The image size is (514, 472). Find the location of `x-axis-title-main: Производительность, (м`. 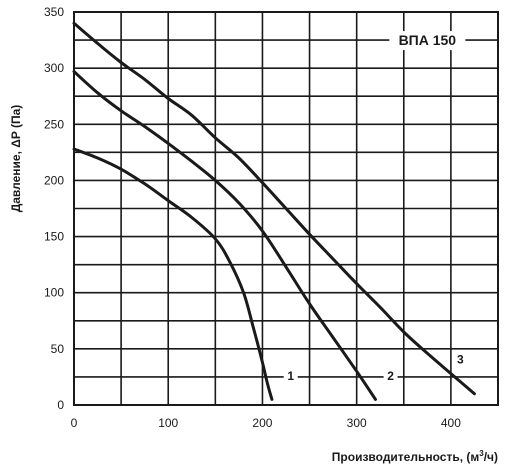

x-axis-title-main: Производительность, (м is located at coordinates (406, 457).